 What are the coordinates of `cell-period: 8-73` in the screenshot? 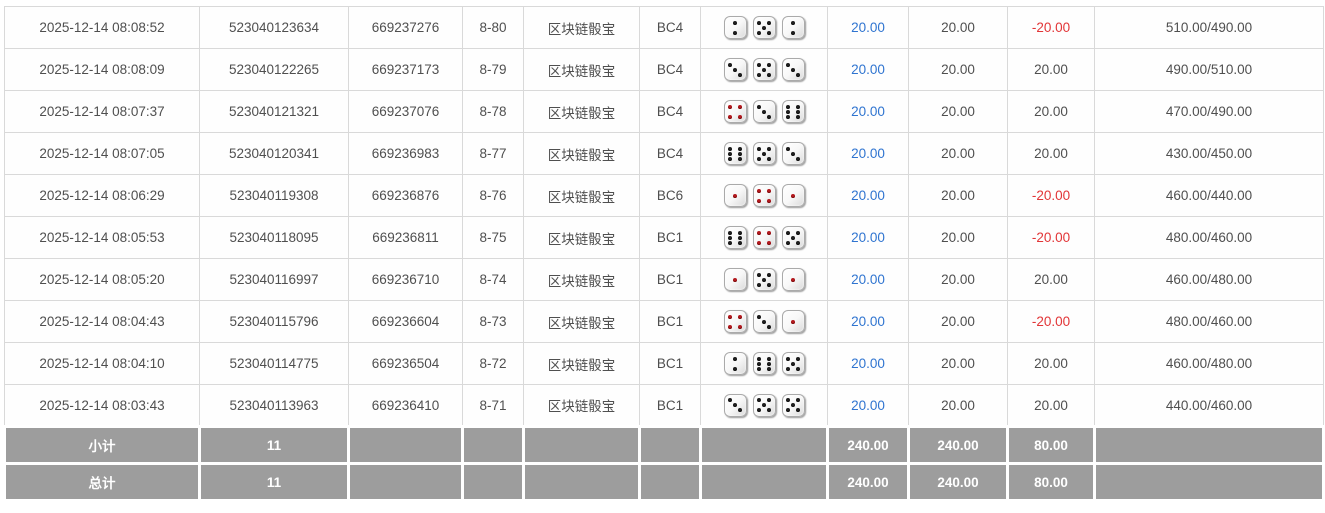 It's located at (493, 321).